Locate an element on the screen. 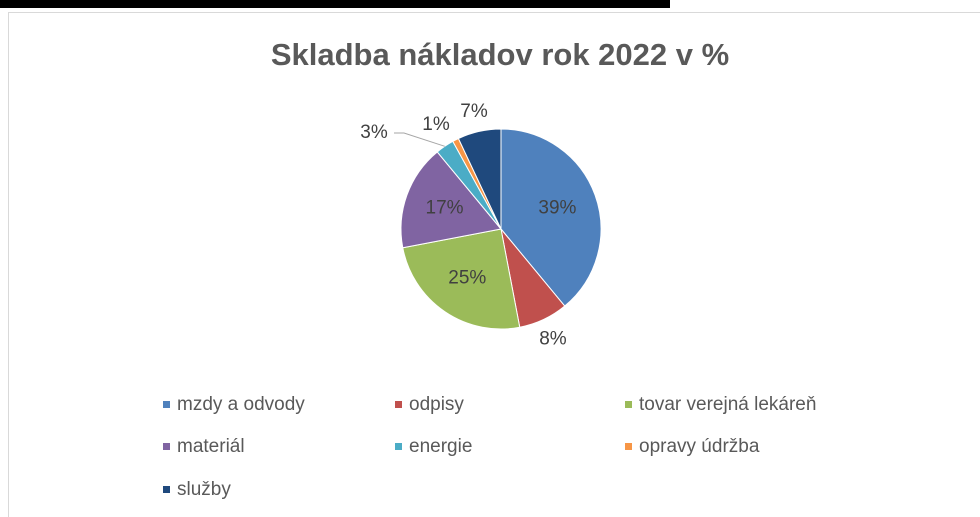 This screenshot has width=980, height=517. legend-label: materiál is located at coordinates (211, 446).